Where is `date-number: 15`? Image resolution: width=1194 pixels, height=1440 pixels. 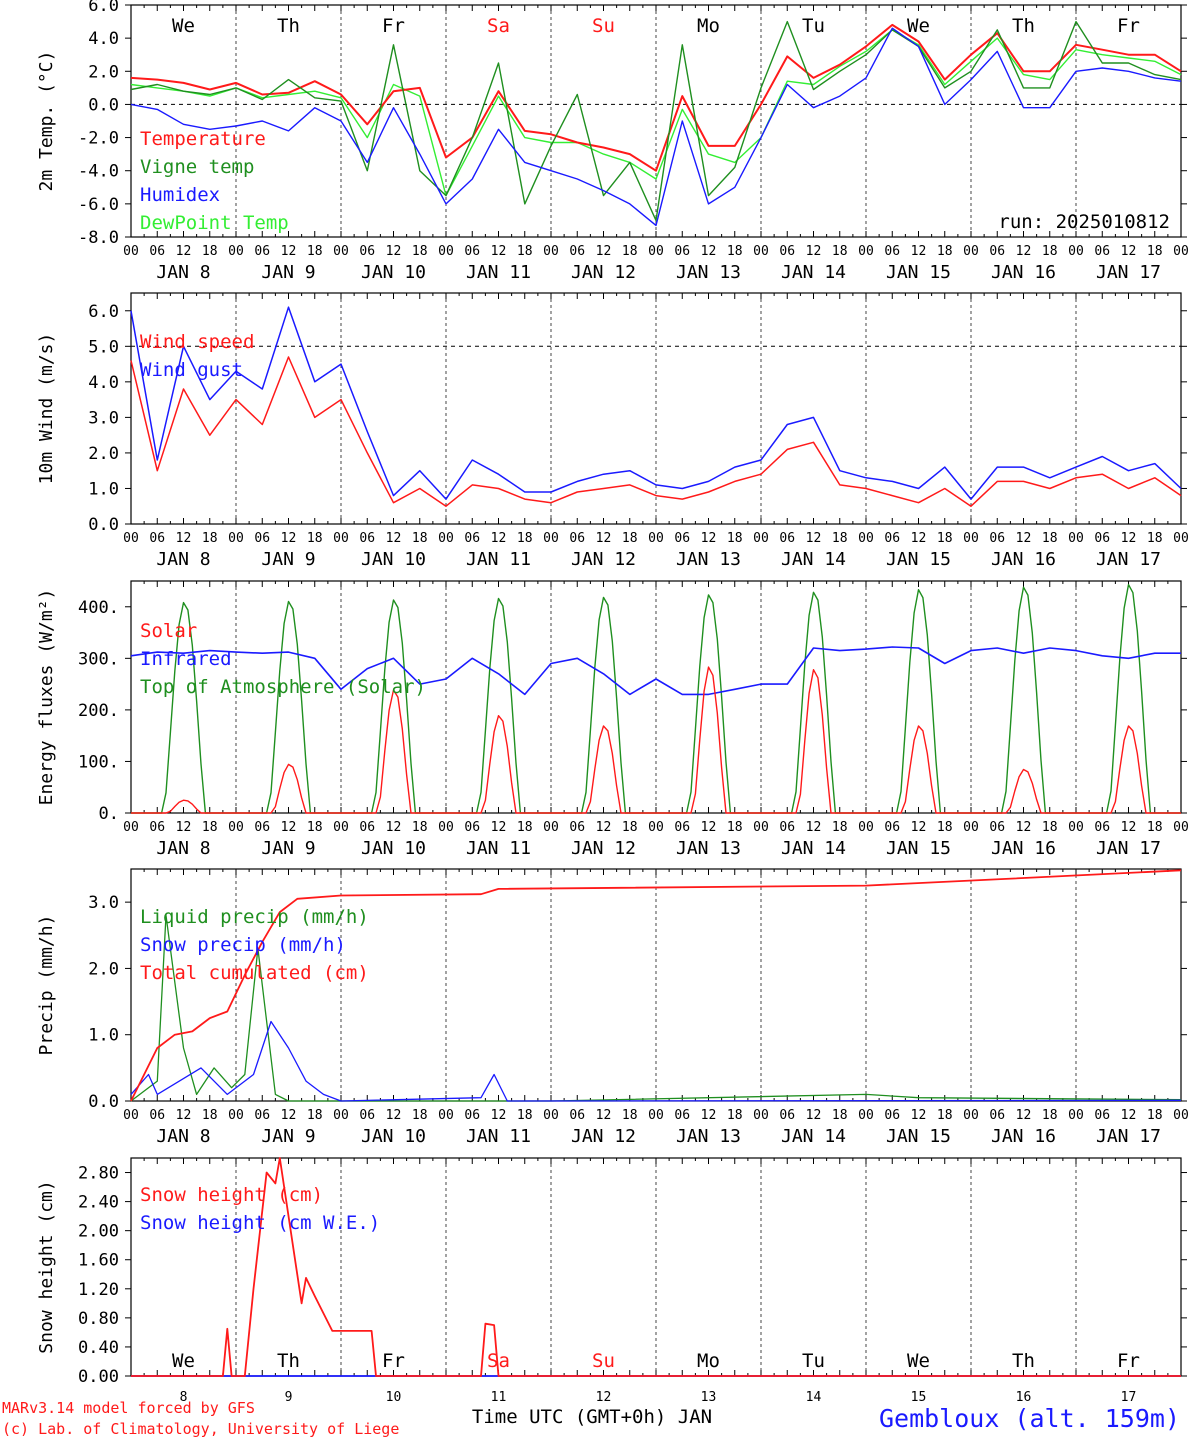 date-number: 15 is located at coordinates (919, 1397).